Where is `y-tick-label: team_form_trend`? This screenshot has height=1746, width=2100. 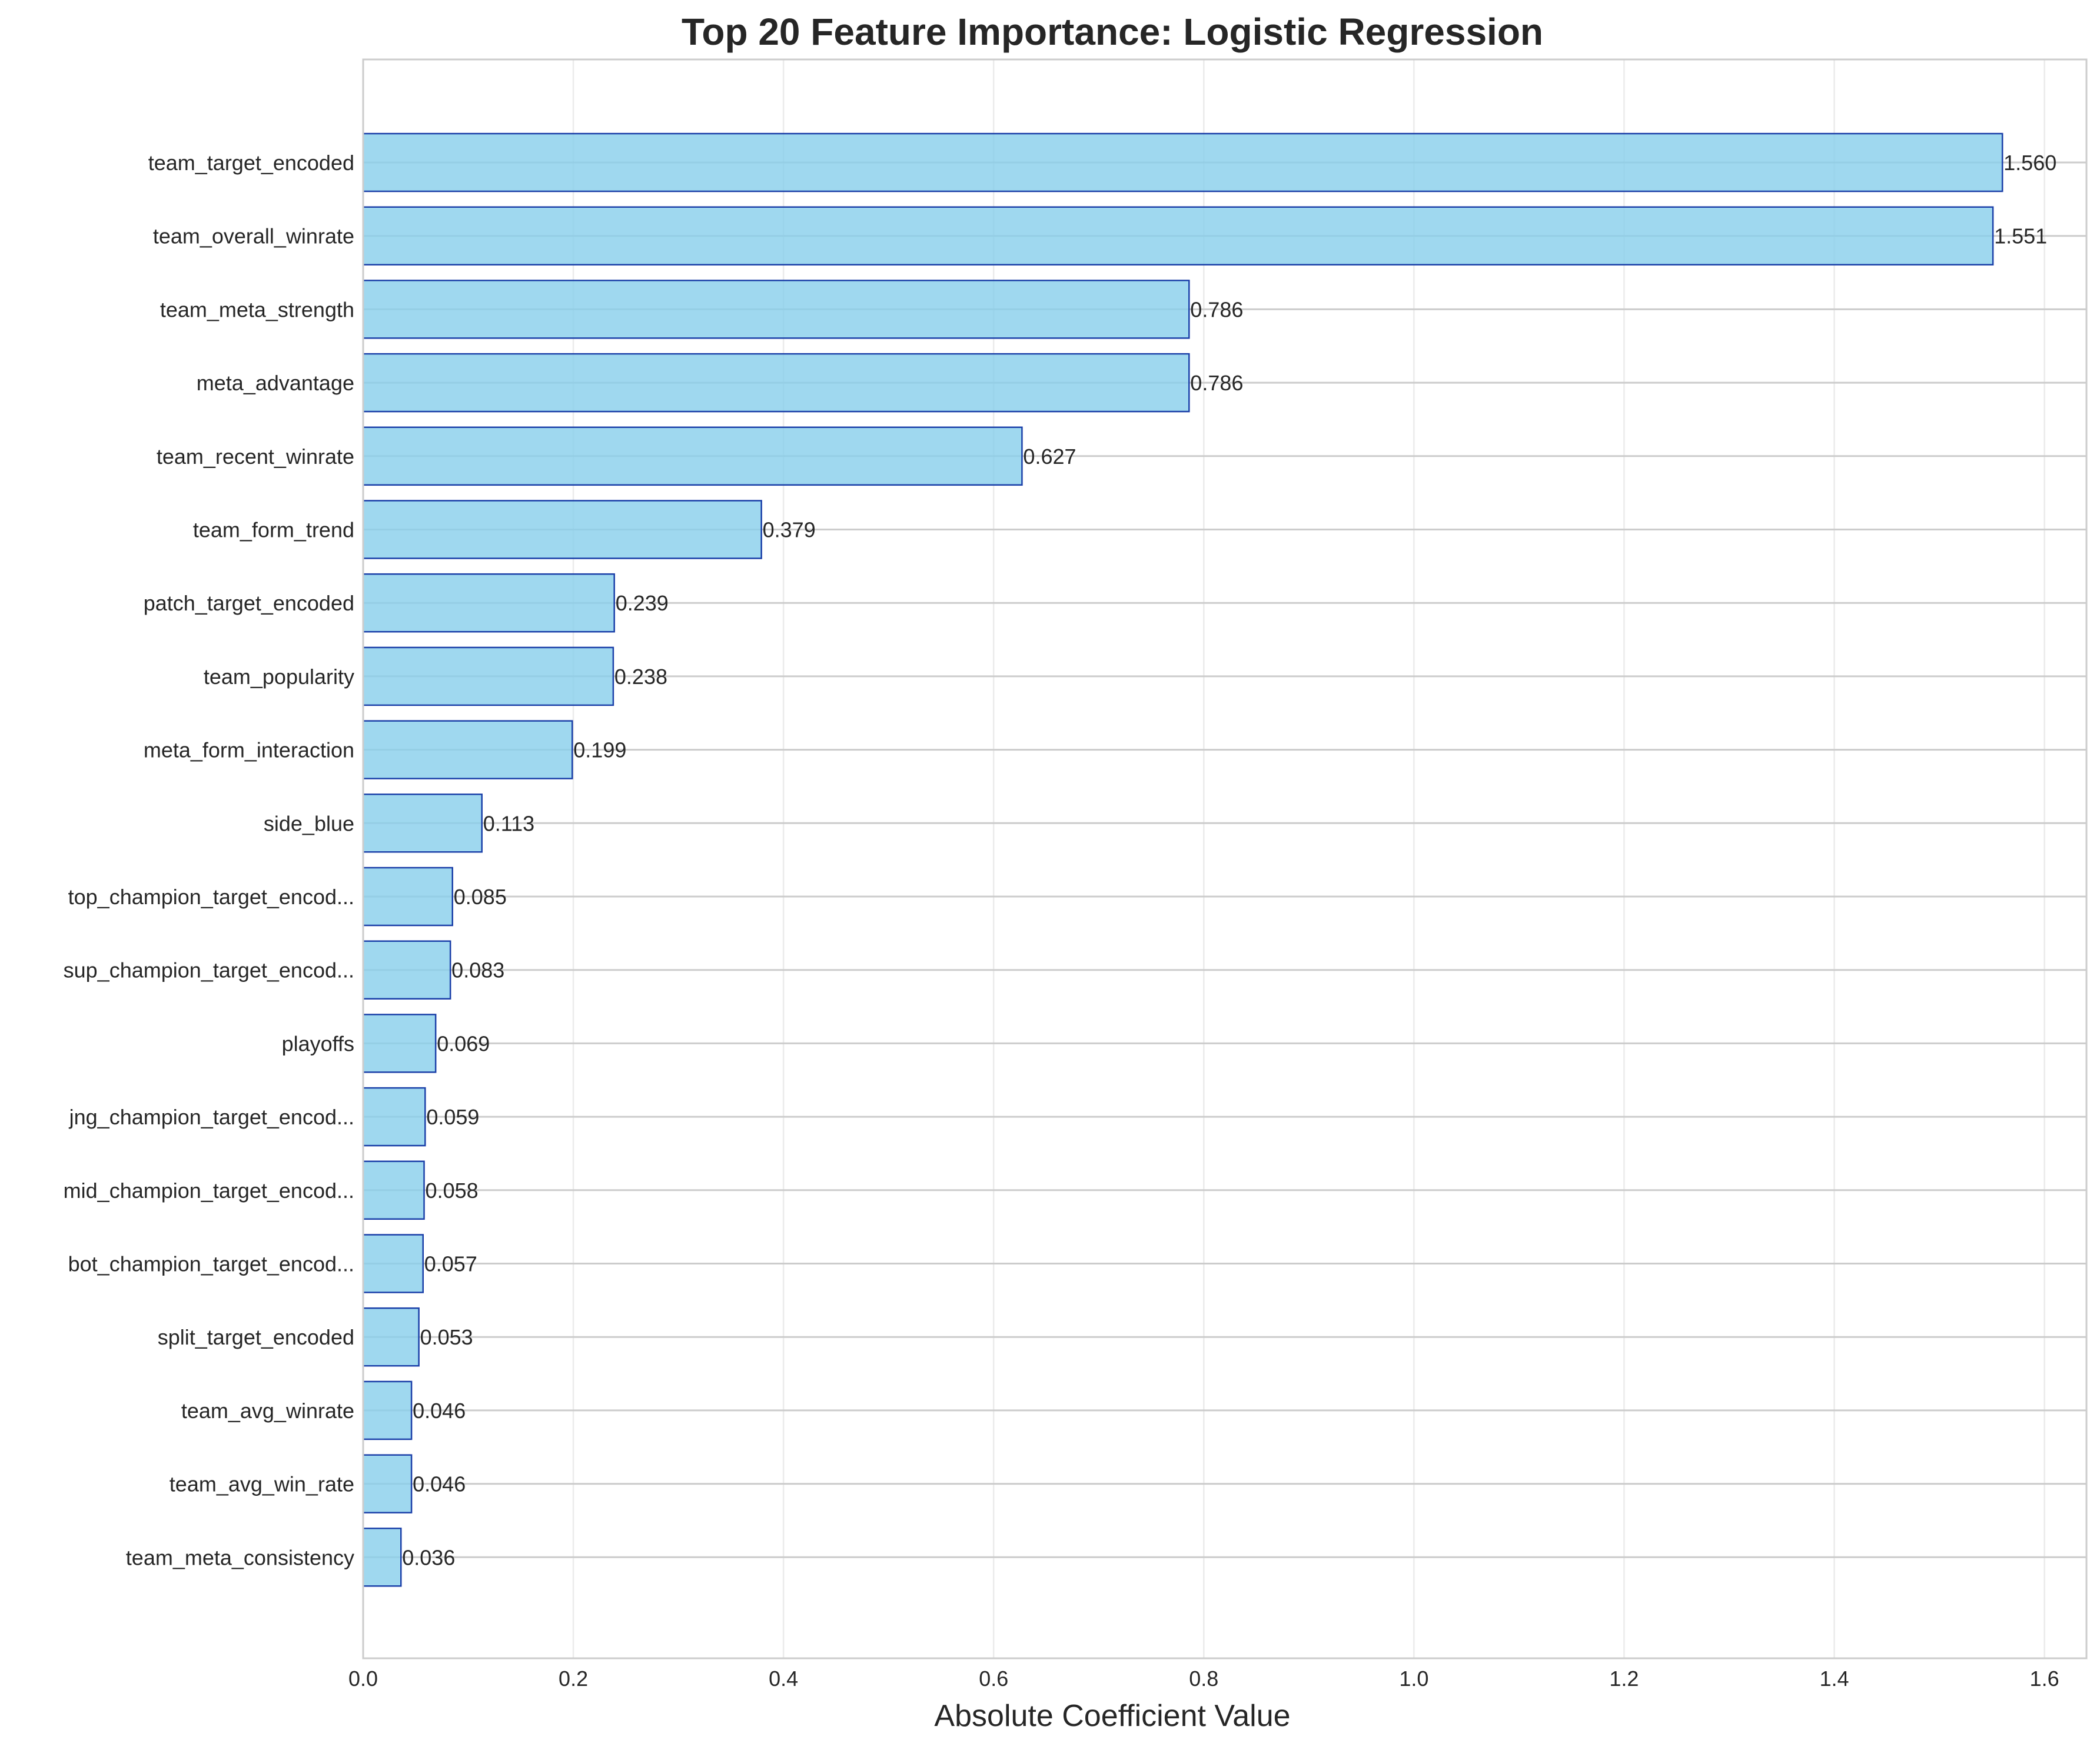 y-tick-label: team_form_trend is located at coordinates (273, 530).